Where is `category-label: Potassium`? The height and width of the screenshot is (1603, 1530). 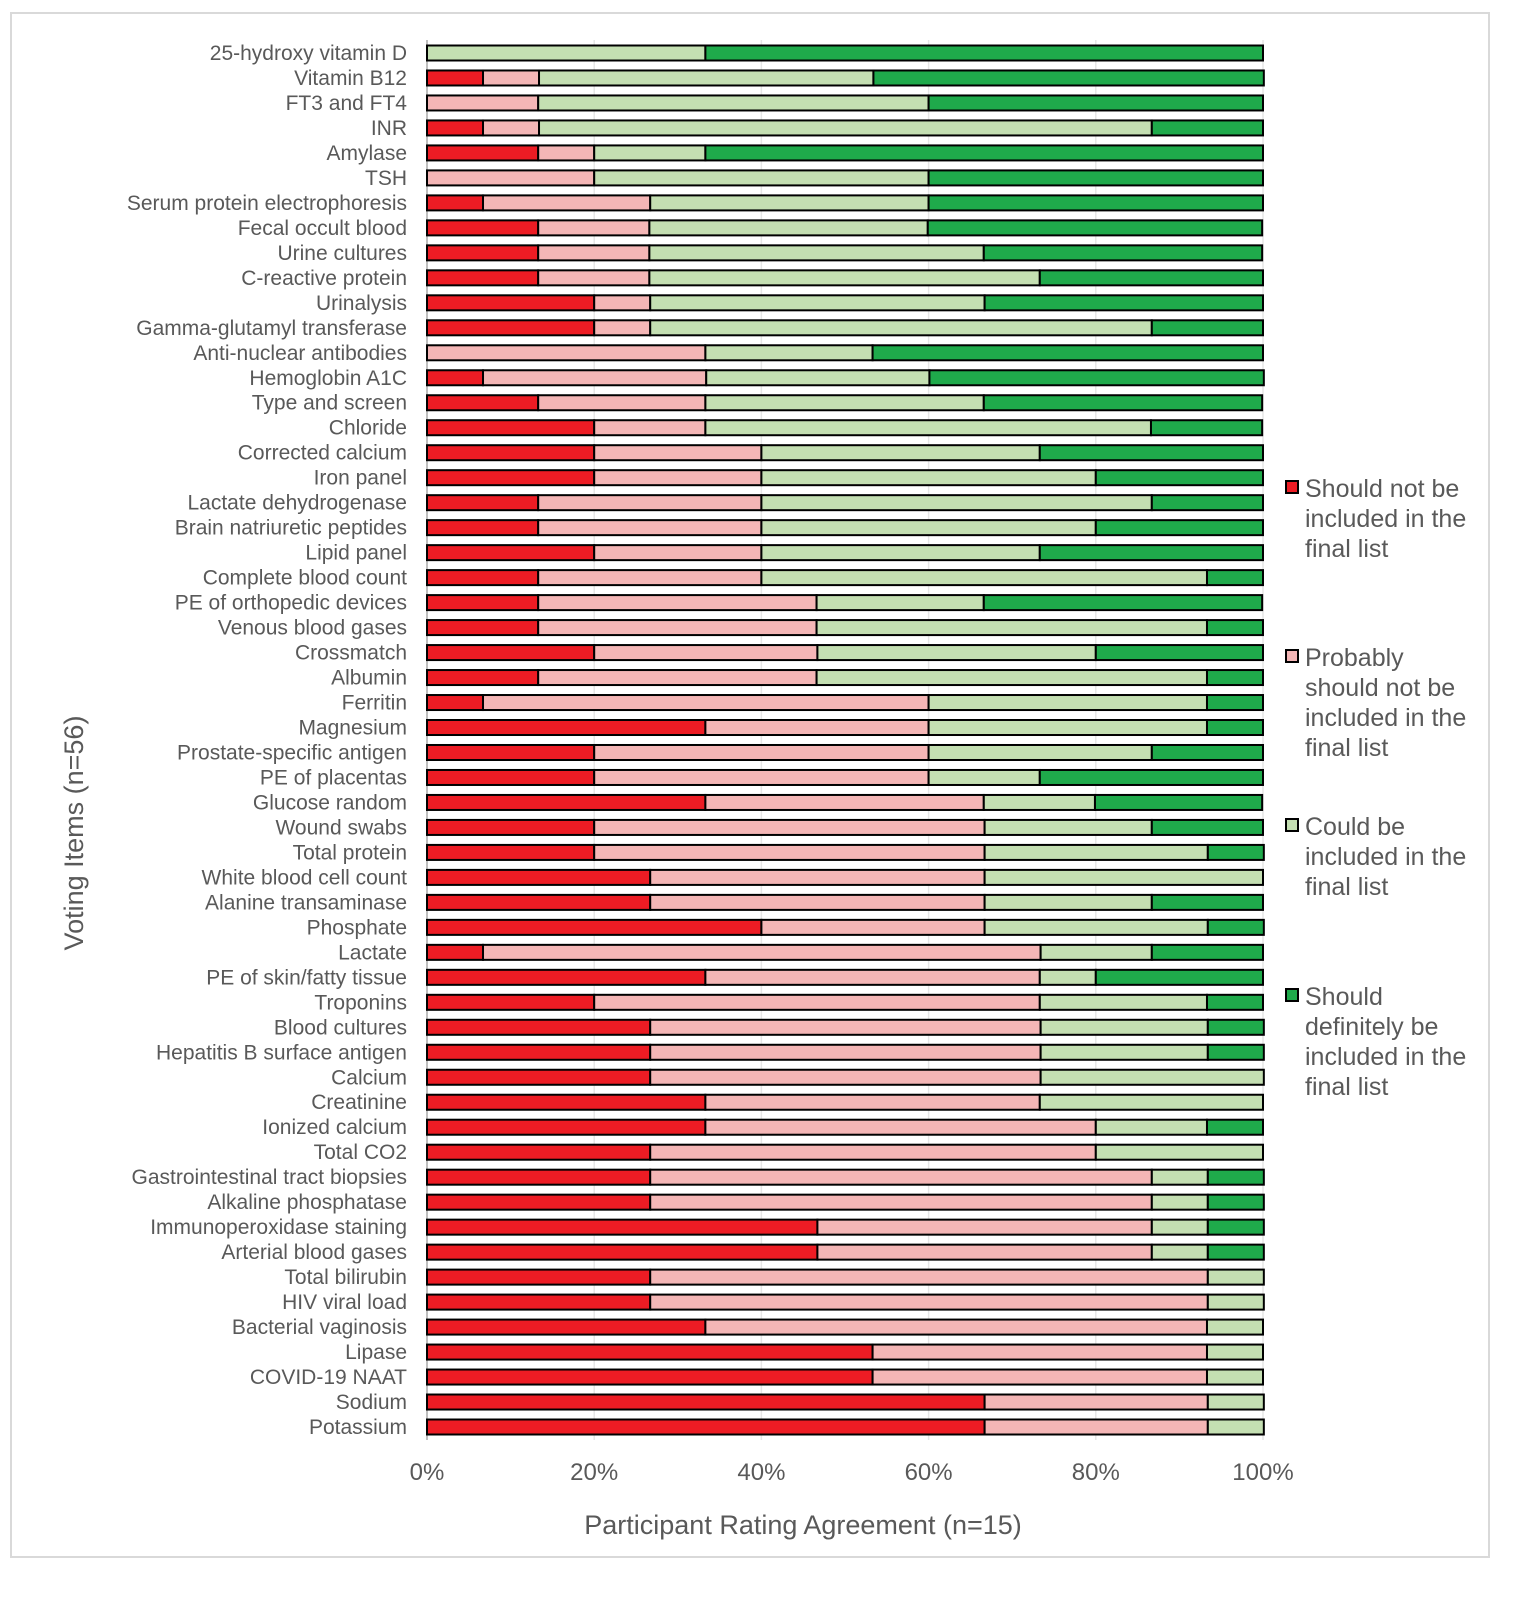 category-label: Potassium is located at coordinates (358, 1427).